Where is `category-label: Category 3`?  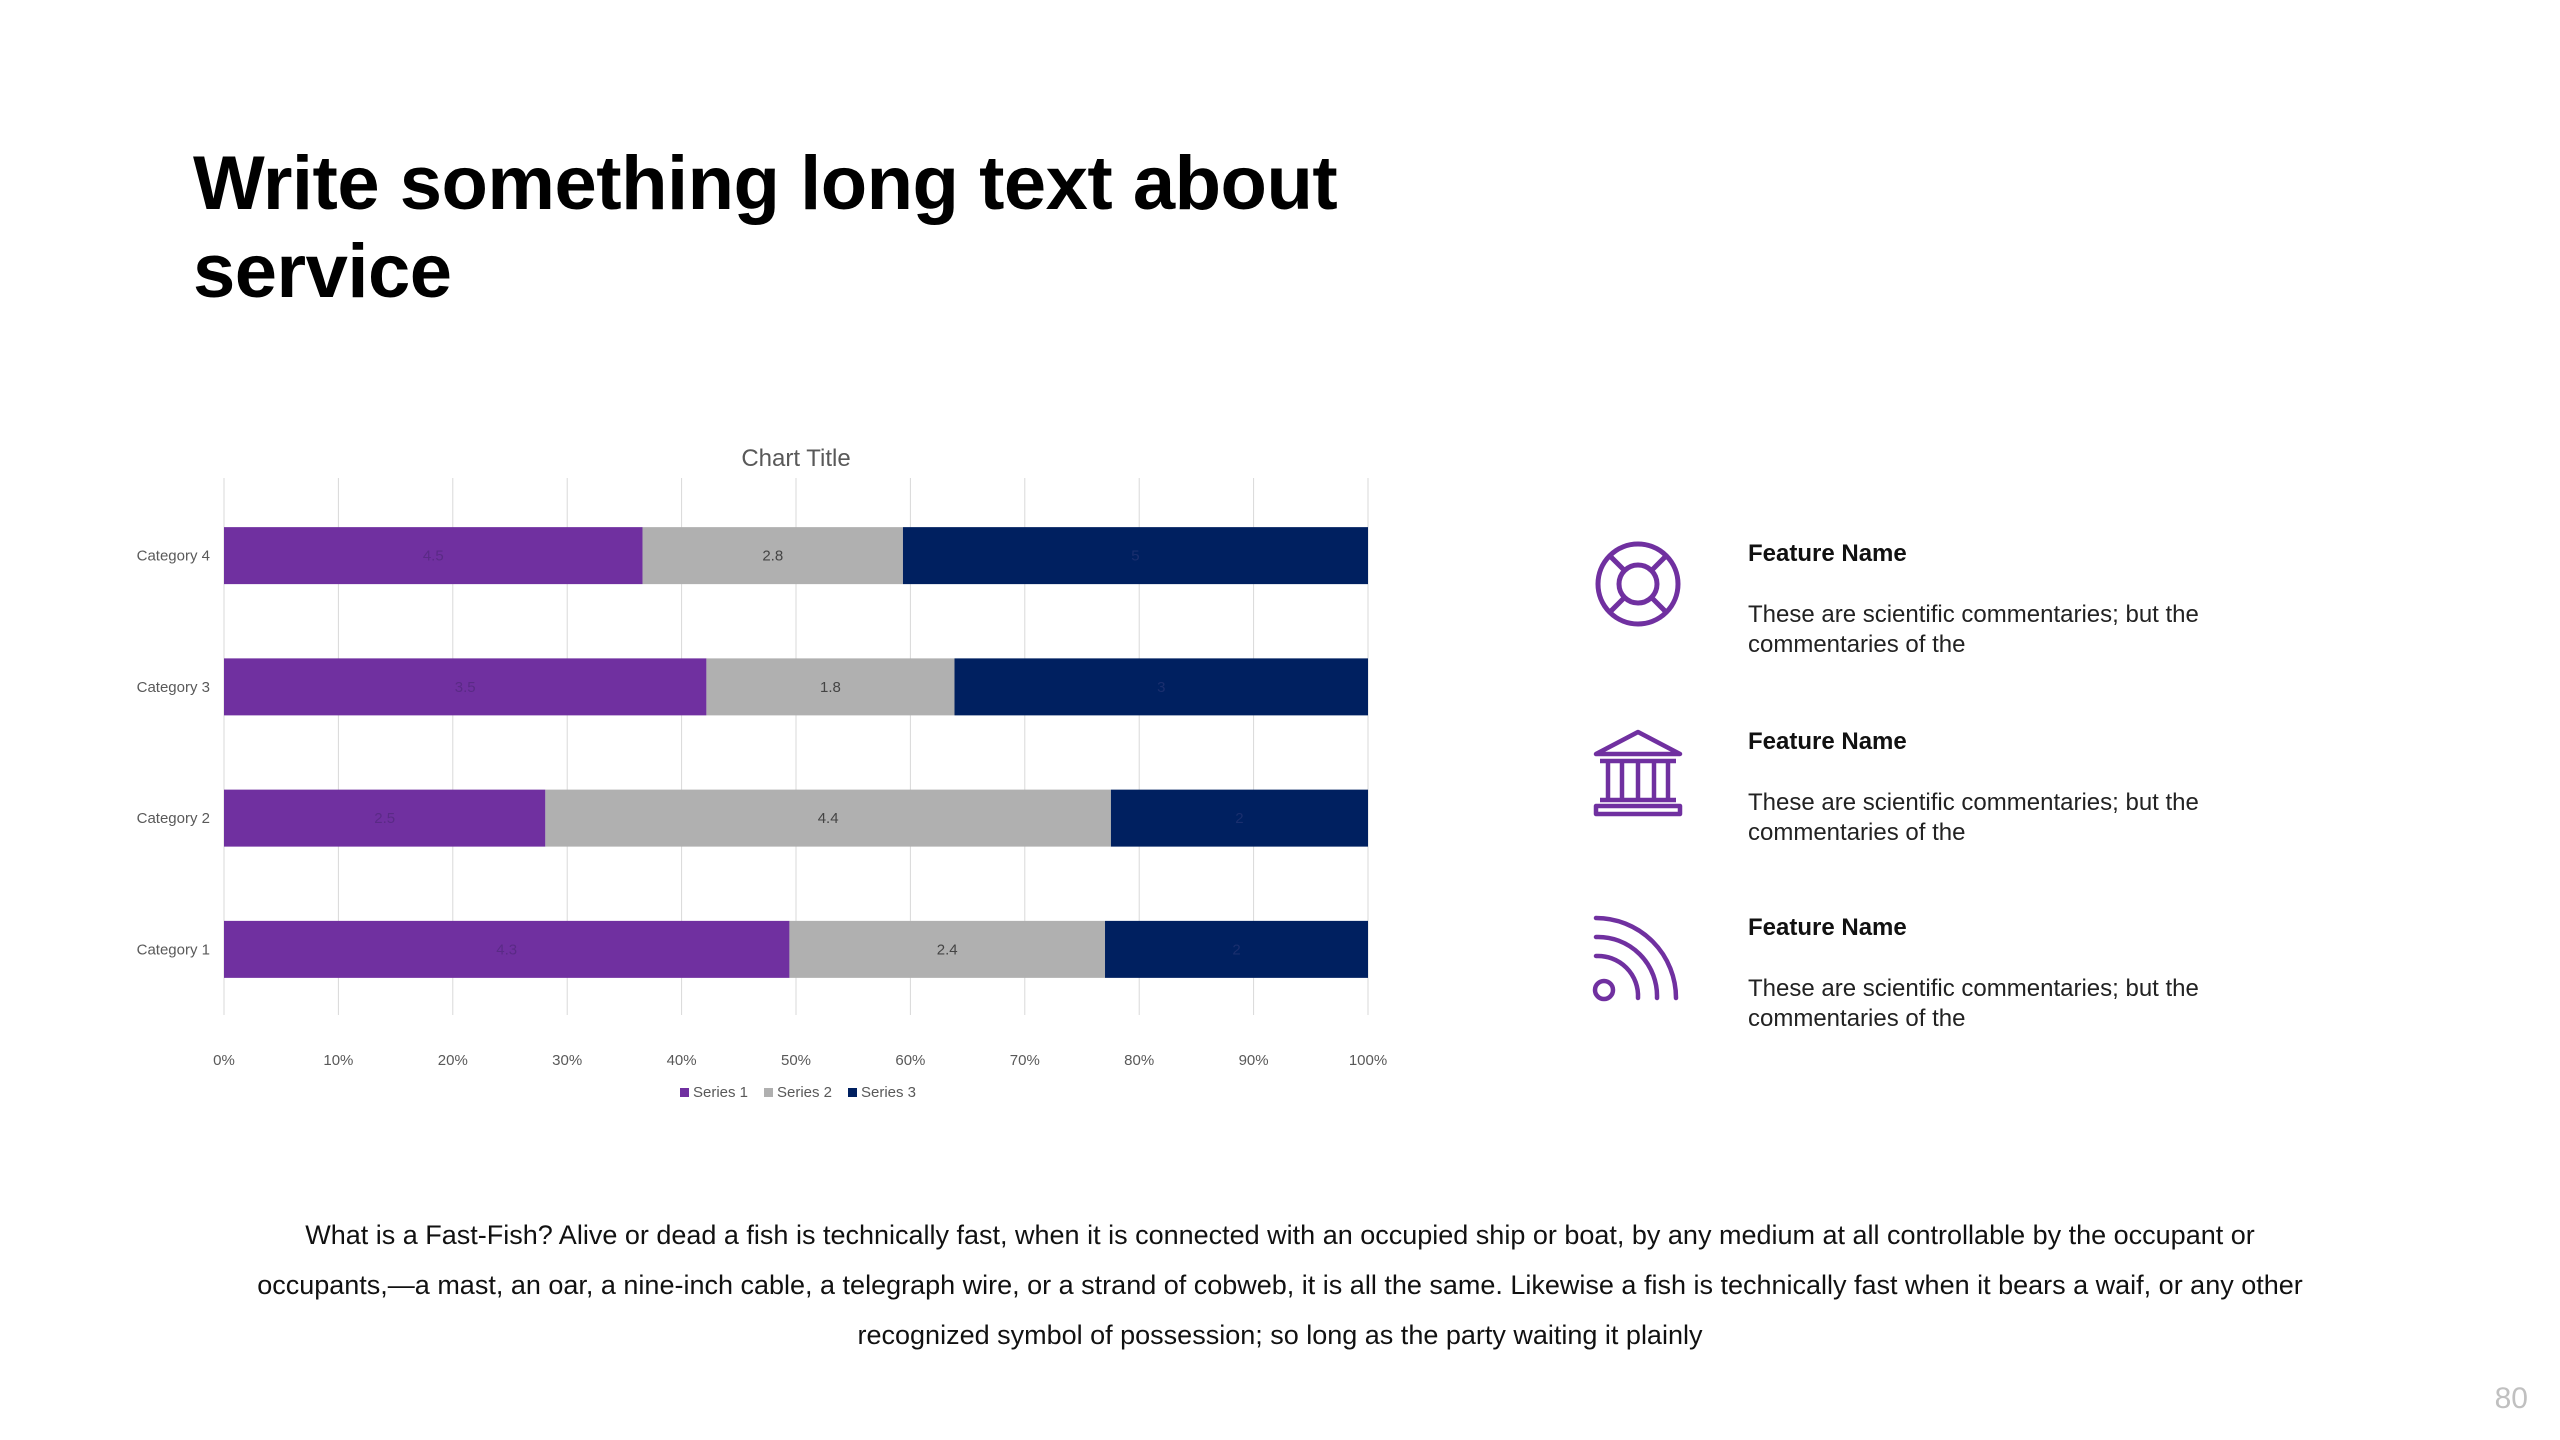
category-label: Category 3 is located at coordinates (173, 687).